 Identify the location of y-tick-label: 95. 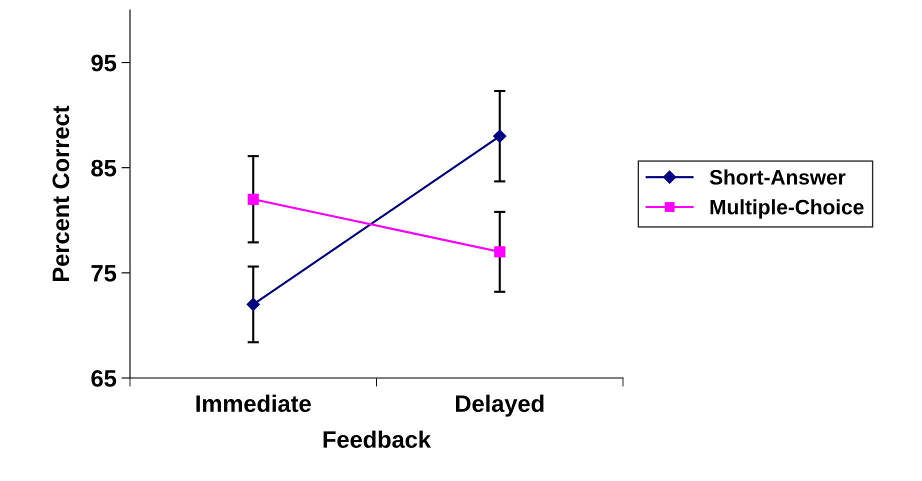
(103, 63).